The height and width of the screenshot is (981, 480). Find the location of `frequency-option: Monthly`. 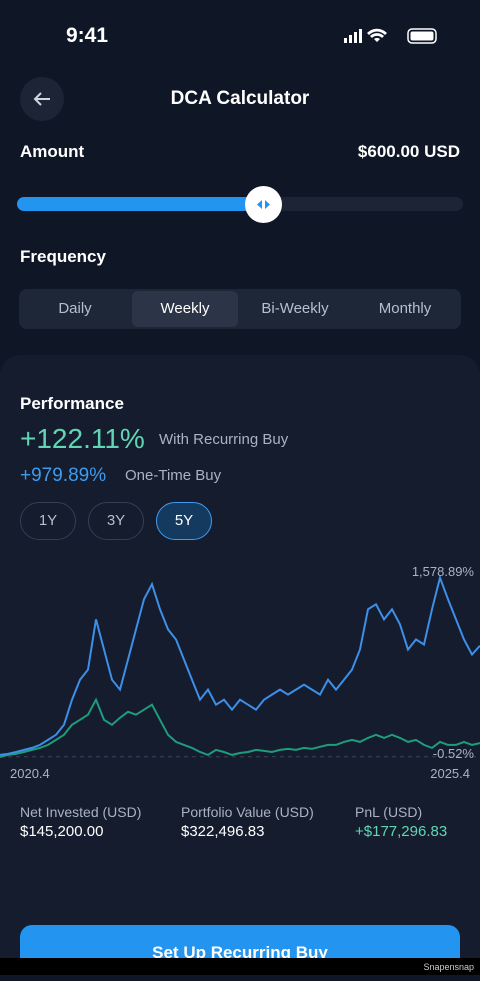

frequency-option: Monthly is located at coordinates (405, 308).